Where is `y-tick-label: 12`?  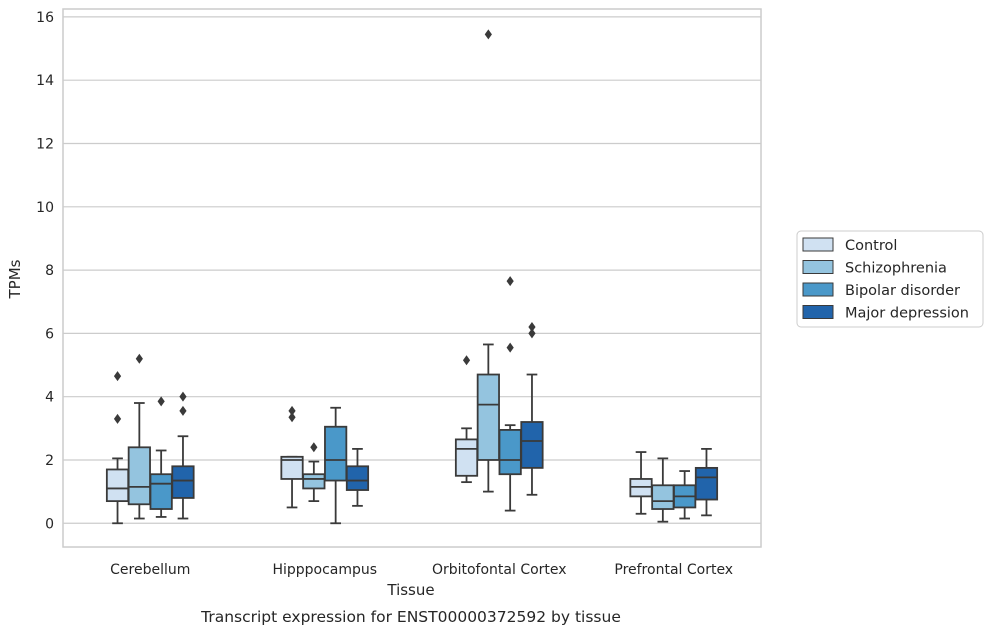
y-tick-label: 12 is located at coordinates (45, 145).